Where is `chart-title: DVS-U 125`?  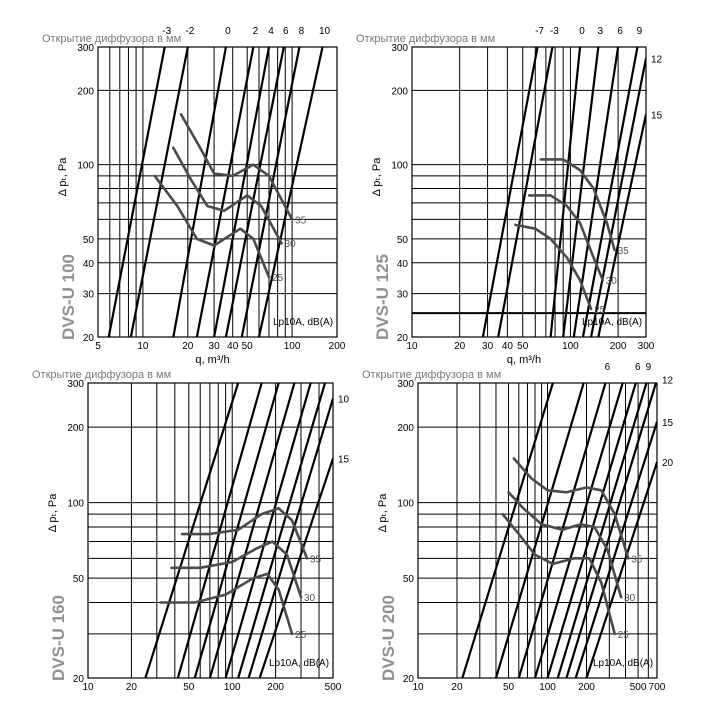
chart-title: DVS-U 125 is located at coordinates (382, 297).